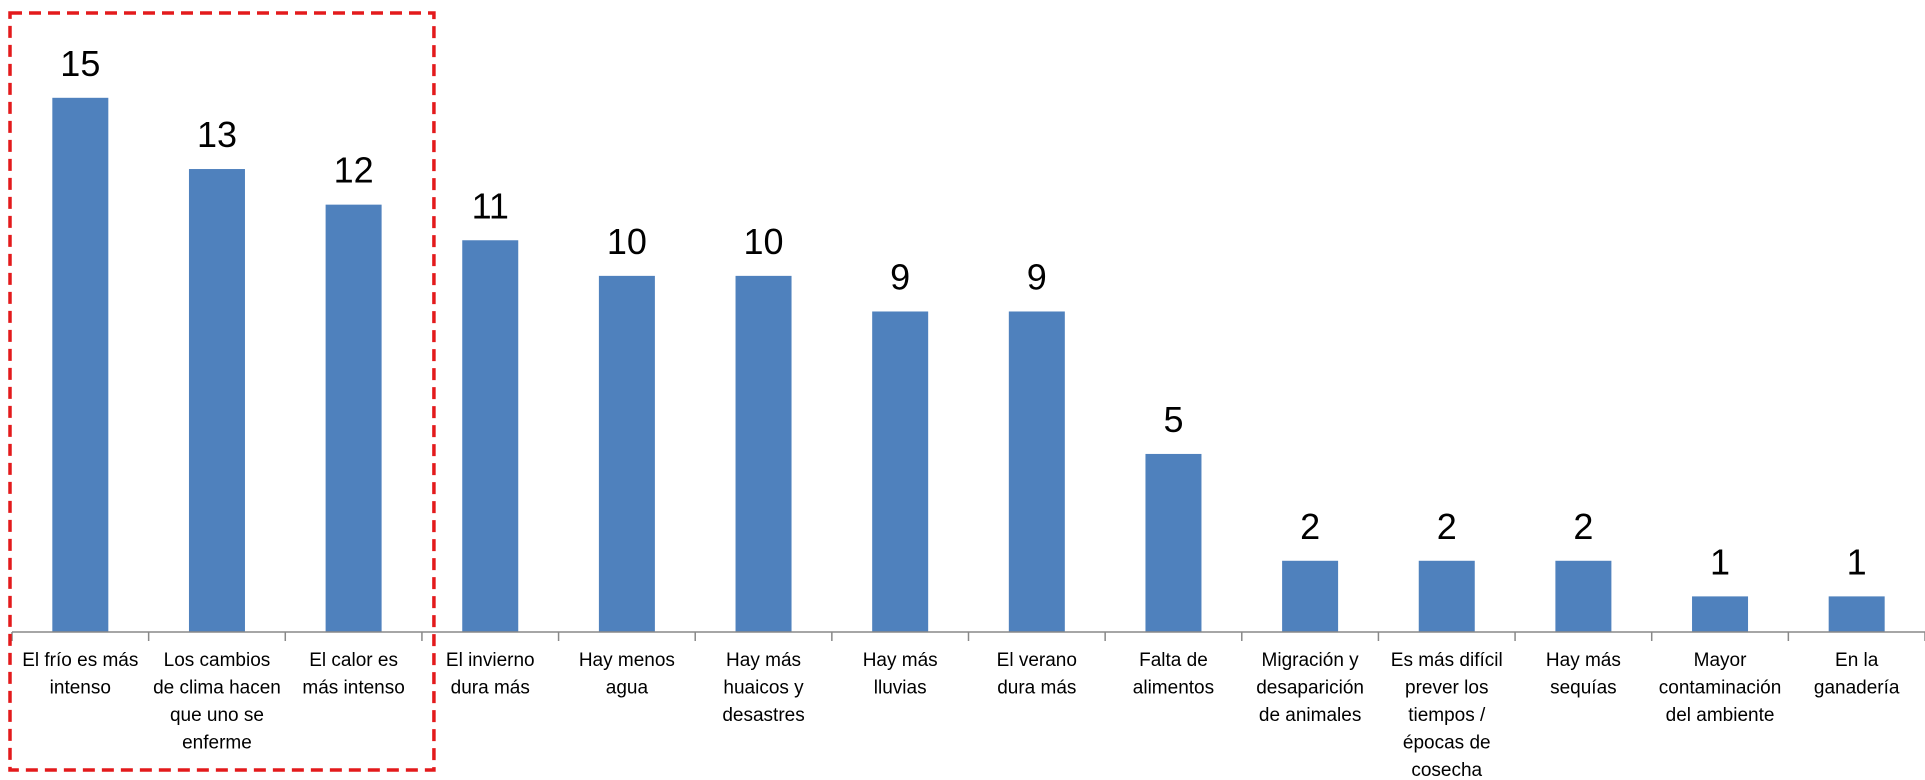 The image size is (1925, 780). What do you see at coordinates (80, 674) in the screenshot?
I see `x-tick-label: El frío es más intenso` at bounding box center [80, 674].